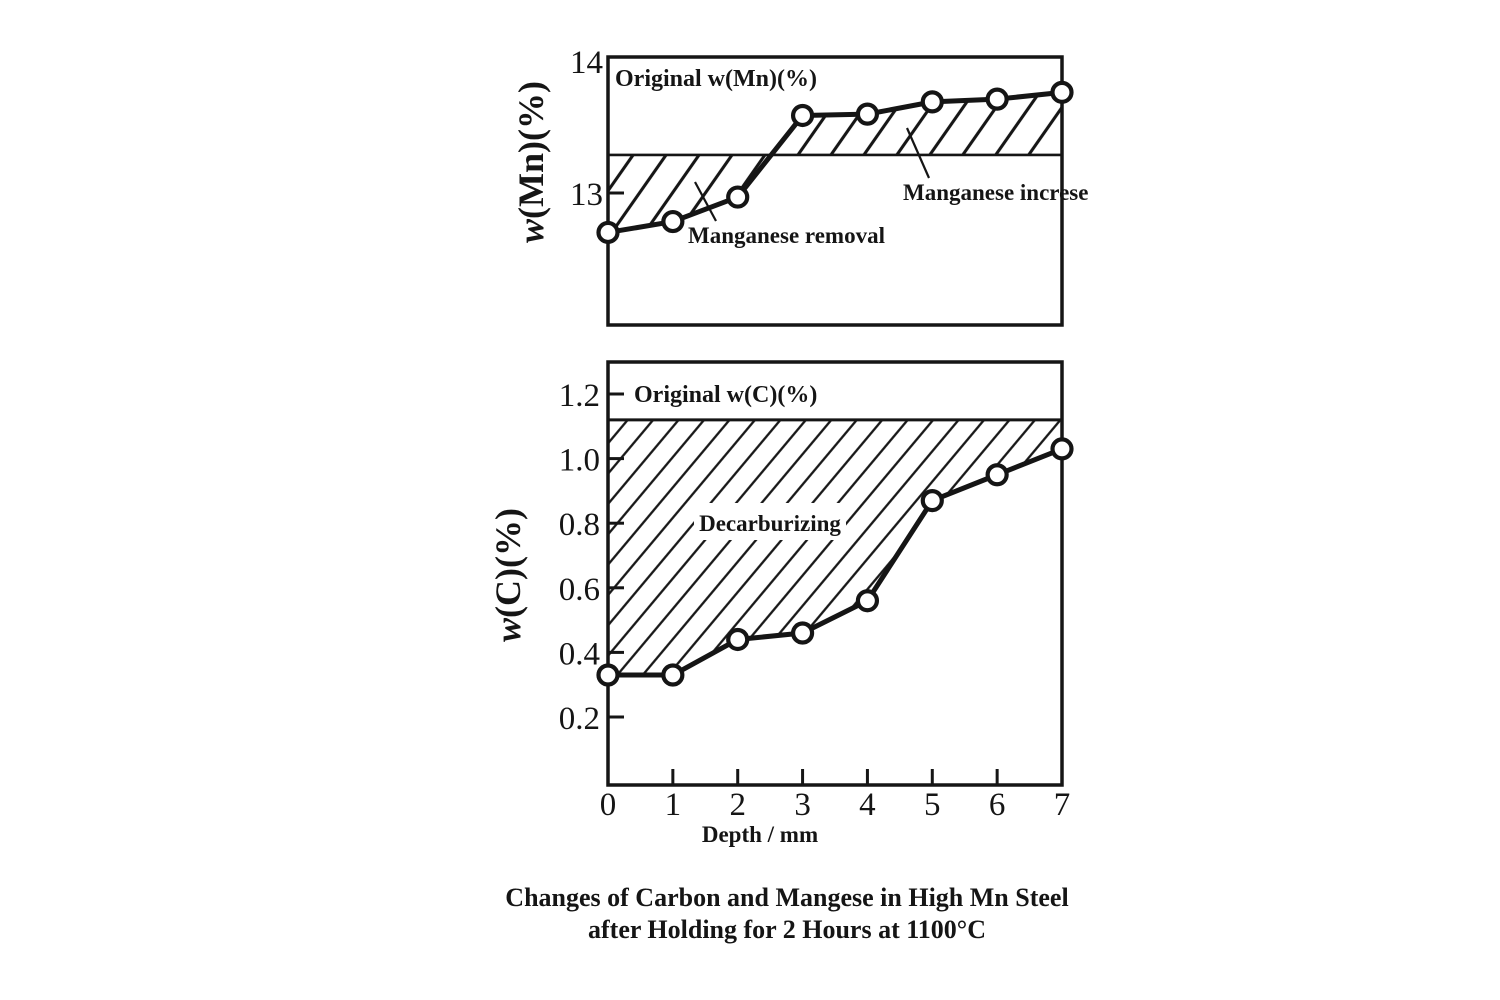  I want to click on mn-plot-frame, so click(835, 191).